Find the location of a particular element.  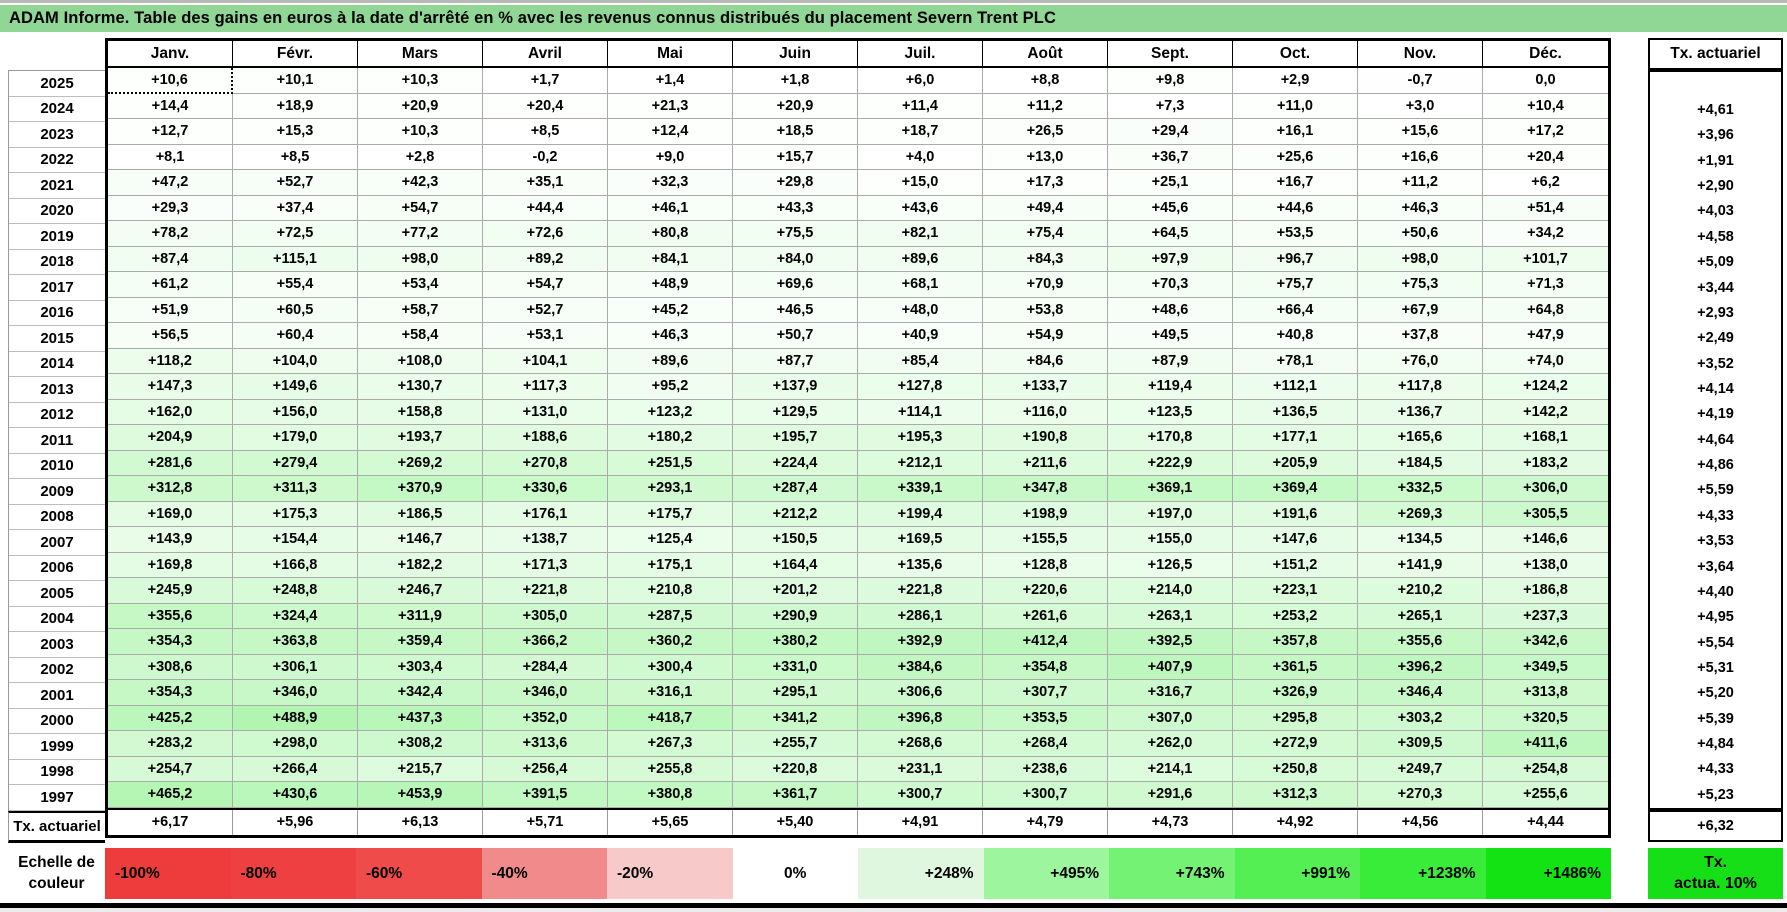

cell-2017-m9: +70,3 is located at coordinates (1170, 285).